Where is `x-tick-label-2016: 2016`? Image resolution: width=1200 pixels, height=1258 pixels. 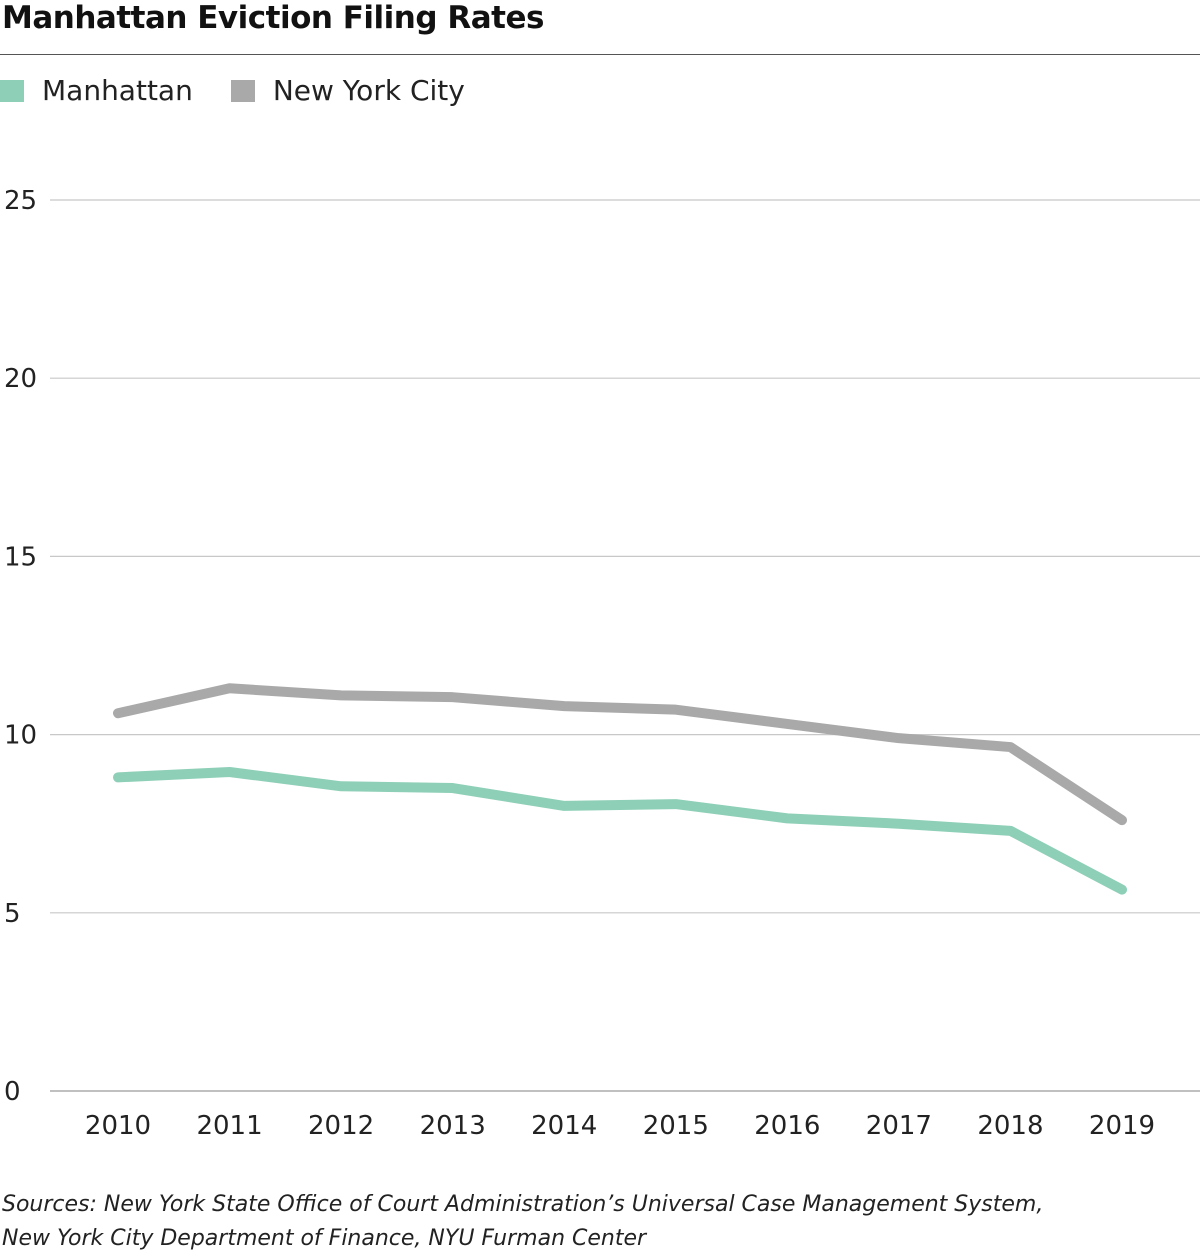 x-tick-label-2016: 2016 is located at coordinates (787, 1126).